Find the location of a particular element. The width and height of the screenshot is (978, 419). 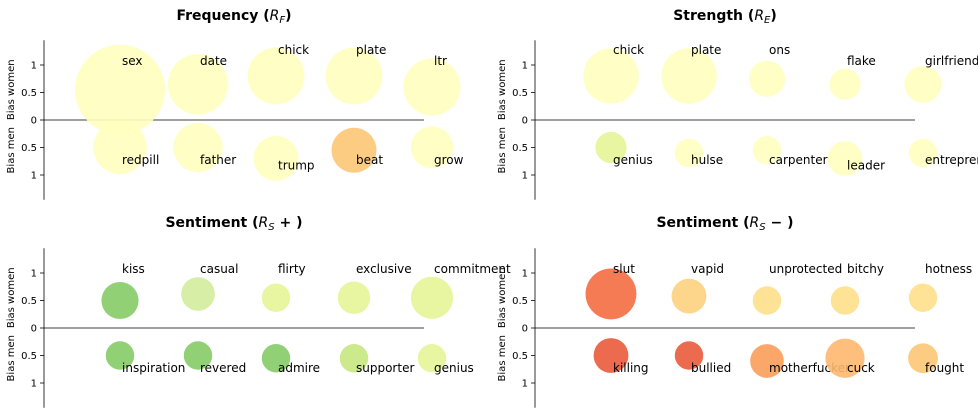

word-label: date is located at coordinates (213, 61).